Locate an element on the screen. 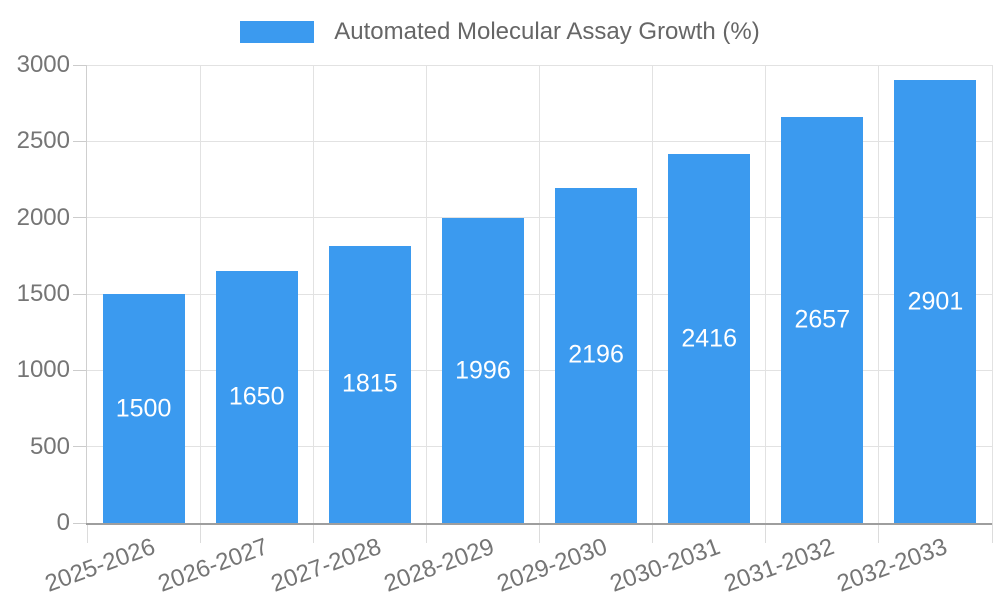 The height and width of the screenshot is (600, 1000). y-axis-label: 1500 is located at coordinates (43, 293).